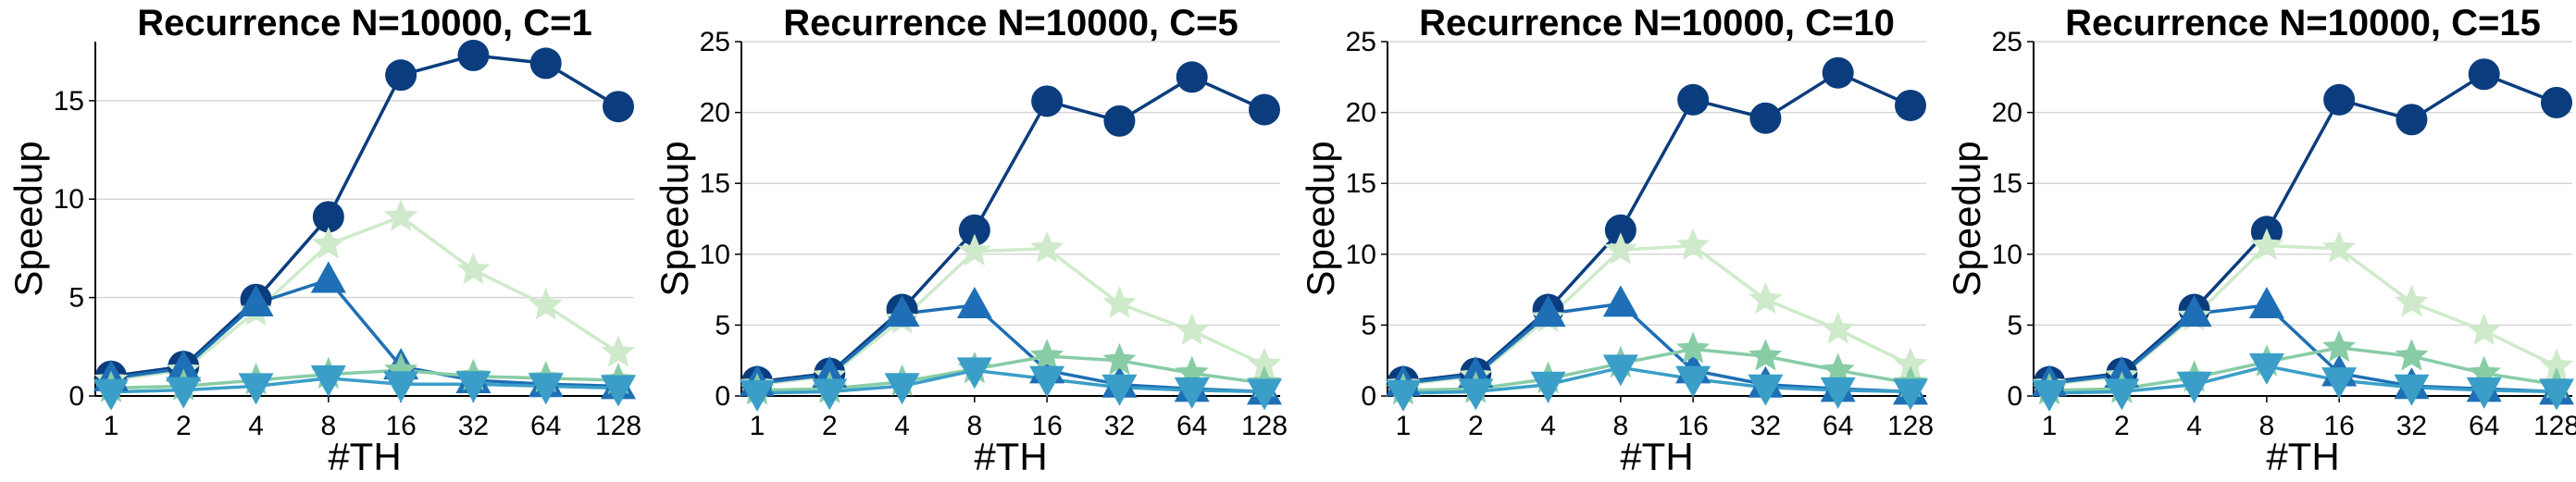 The height and width of the screenshot is (482, 2576). I want to click on chart-title: Recurrence N=10000, C=15, so click(2303, 23).